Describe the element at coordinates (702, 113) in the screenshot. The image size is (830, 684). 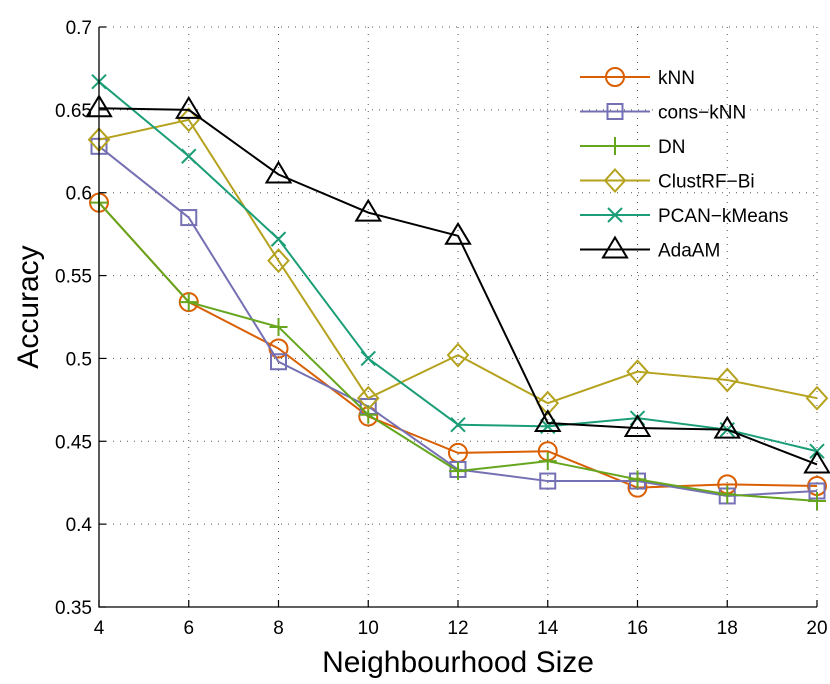
I see `legend-label: cons−kNN` at that location.